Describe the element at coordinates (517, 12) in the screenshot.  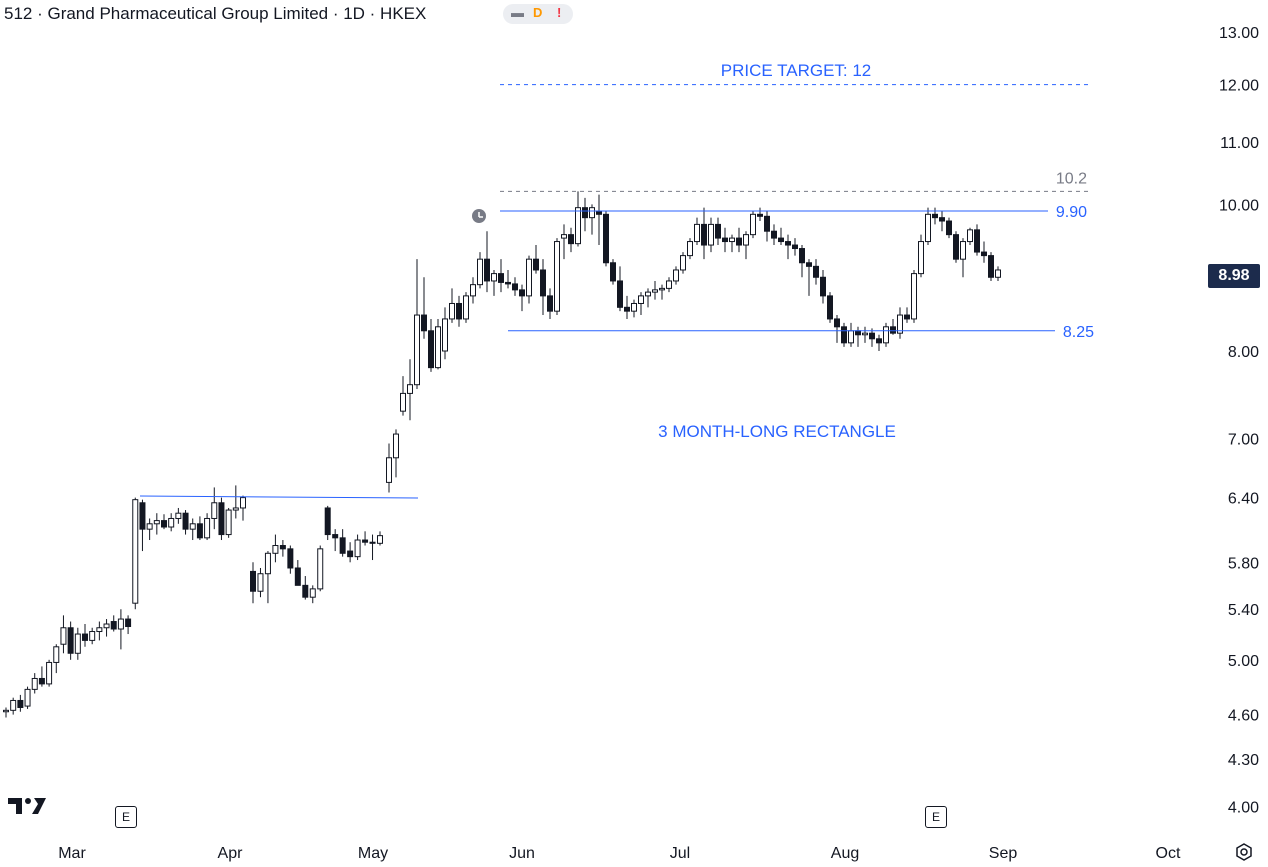
I see `minus-icon: ▬` at that location.